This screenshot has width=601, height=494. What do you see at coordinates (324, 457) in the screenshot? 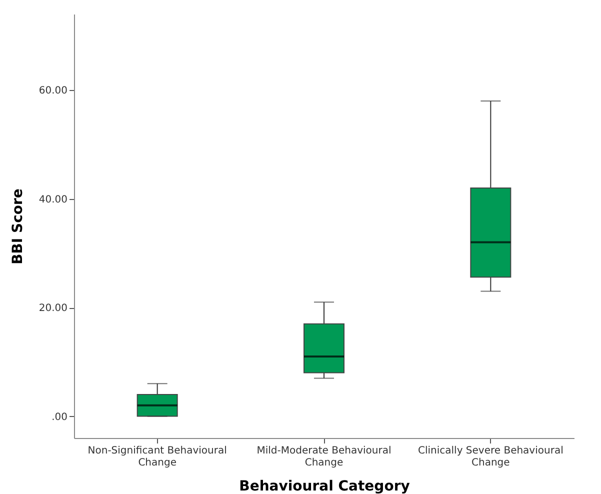
I see `x-tick-label: Mild-Moderate Behavioural Change` at bounding box center [324, 457].